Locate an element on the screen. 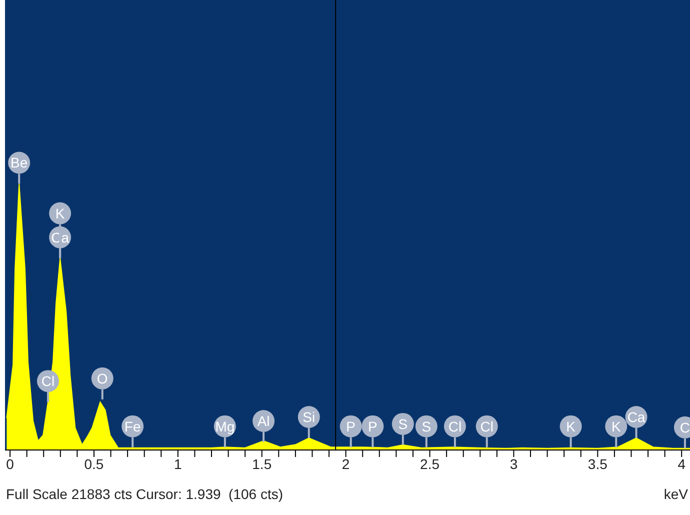 Image resolution: width=690 pixels, height=515 pixels. text: Full Scale 21883 cts Cursor: 1.939 (106 cts) is located at coordinates (145, 494).